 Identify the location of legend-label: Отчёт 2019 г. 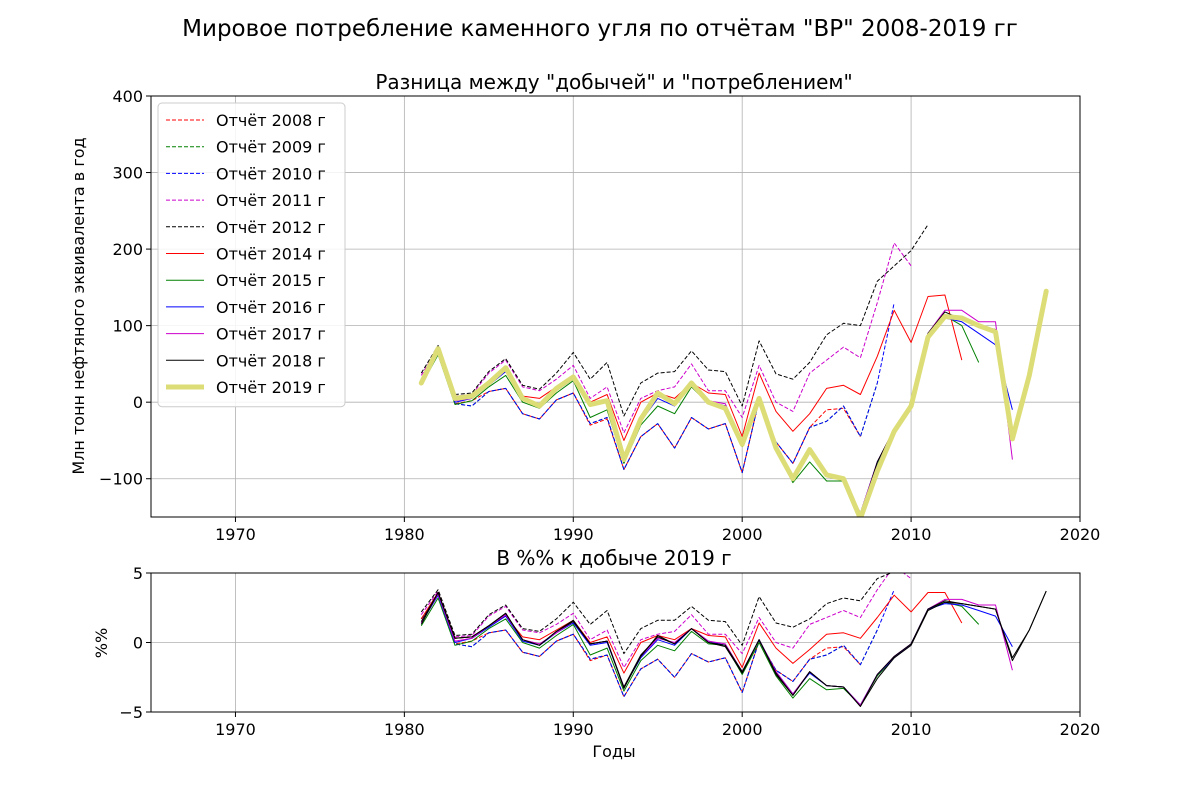
(271, 387).